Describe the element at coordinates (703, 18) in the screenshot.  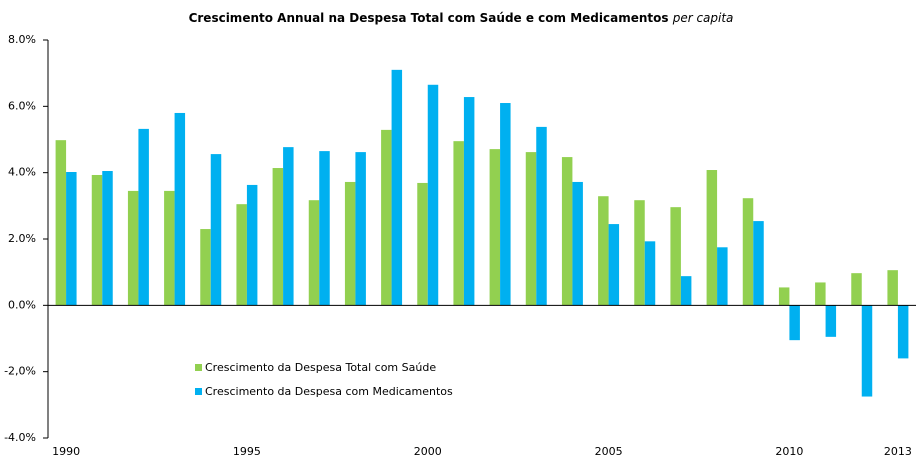
I see `title-italic: per capita` at that location.